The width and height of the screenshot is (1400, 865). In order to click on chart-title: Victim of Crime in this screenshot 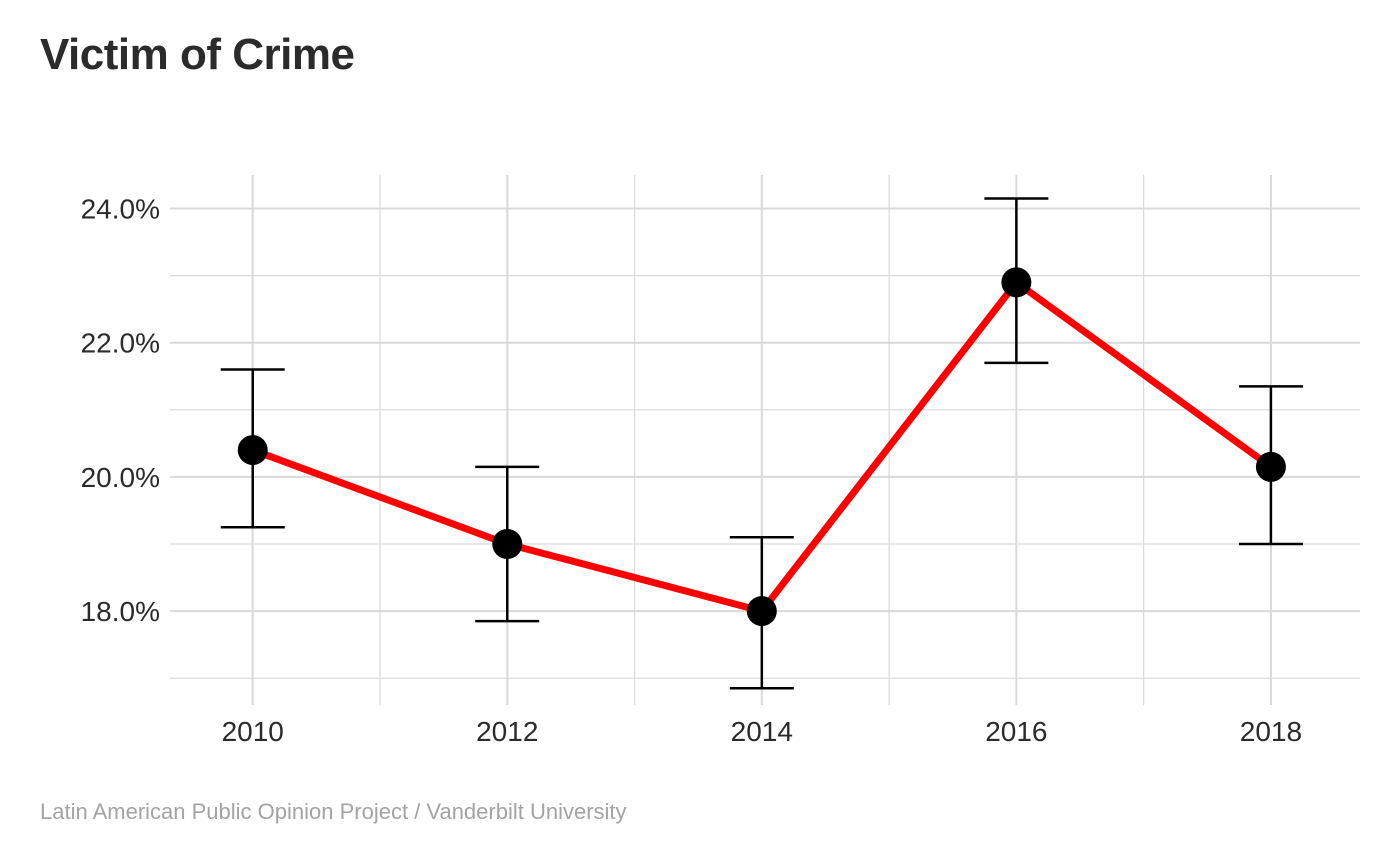, I will do `click(197, 54)`.